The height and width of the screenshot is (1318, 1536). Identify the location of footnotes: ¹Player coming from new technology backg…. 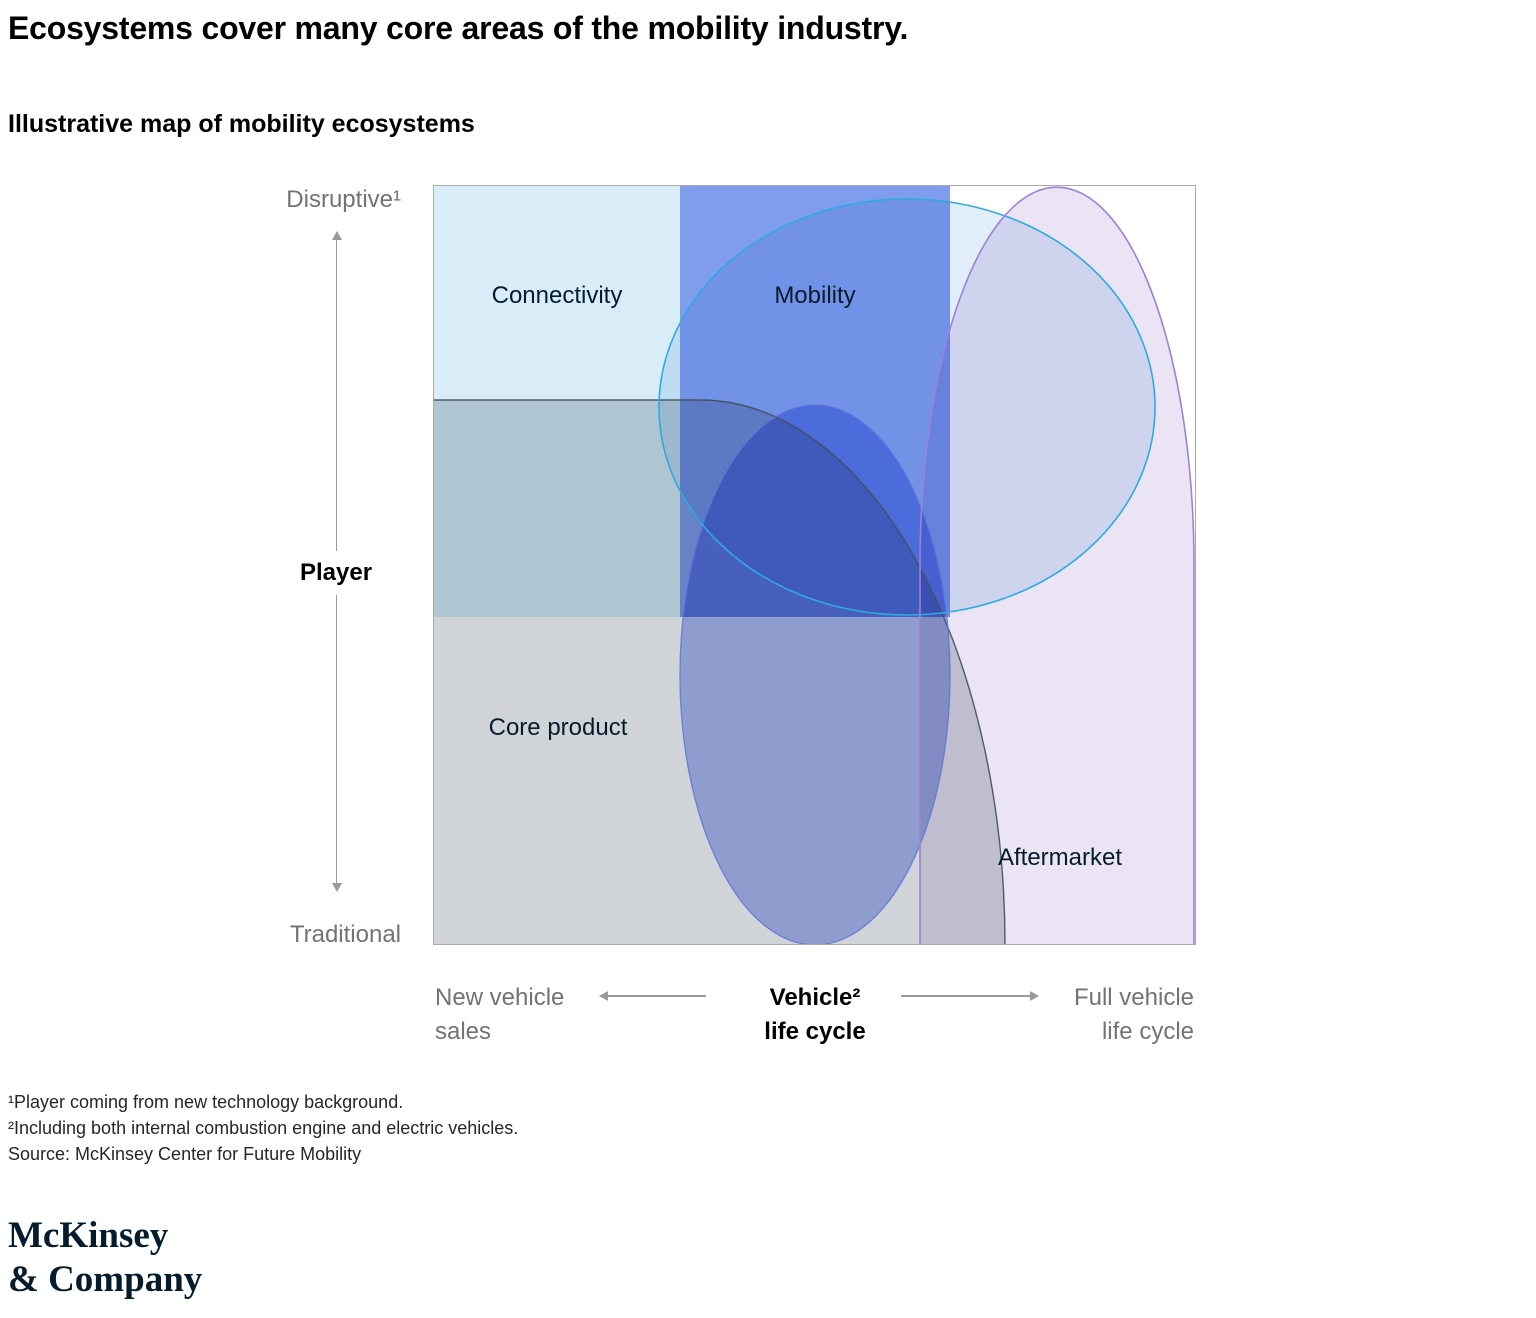
(263, 1128).